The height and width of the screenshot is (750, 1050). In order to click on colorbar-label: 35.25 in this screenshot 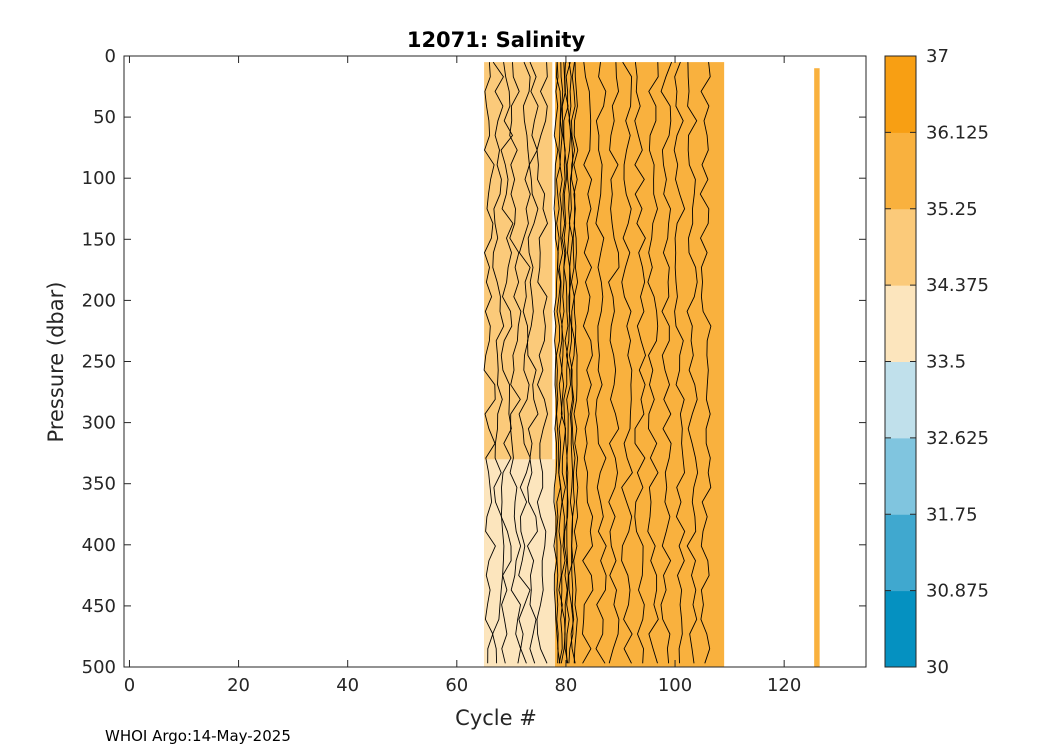, I will do `click(952, 209)`.